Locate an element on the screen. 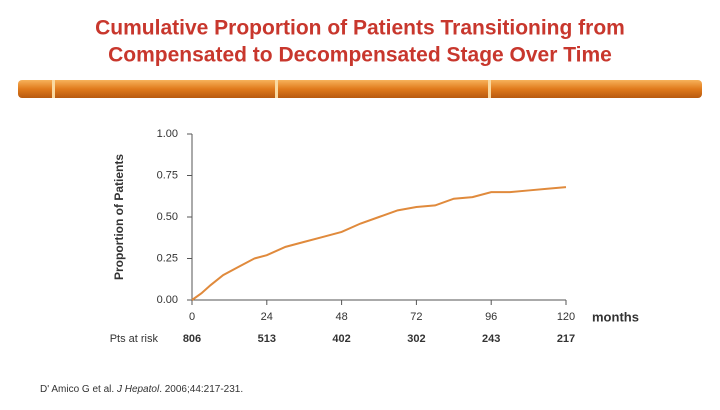 The width and height of the screenshot is (720, 410). y-tick-label: 0.50 is located at coordinates (167, 217).